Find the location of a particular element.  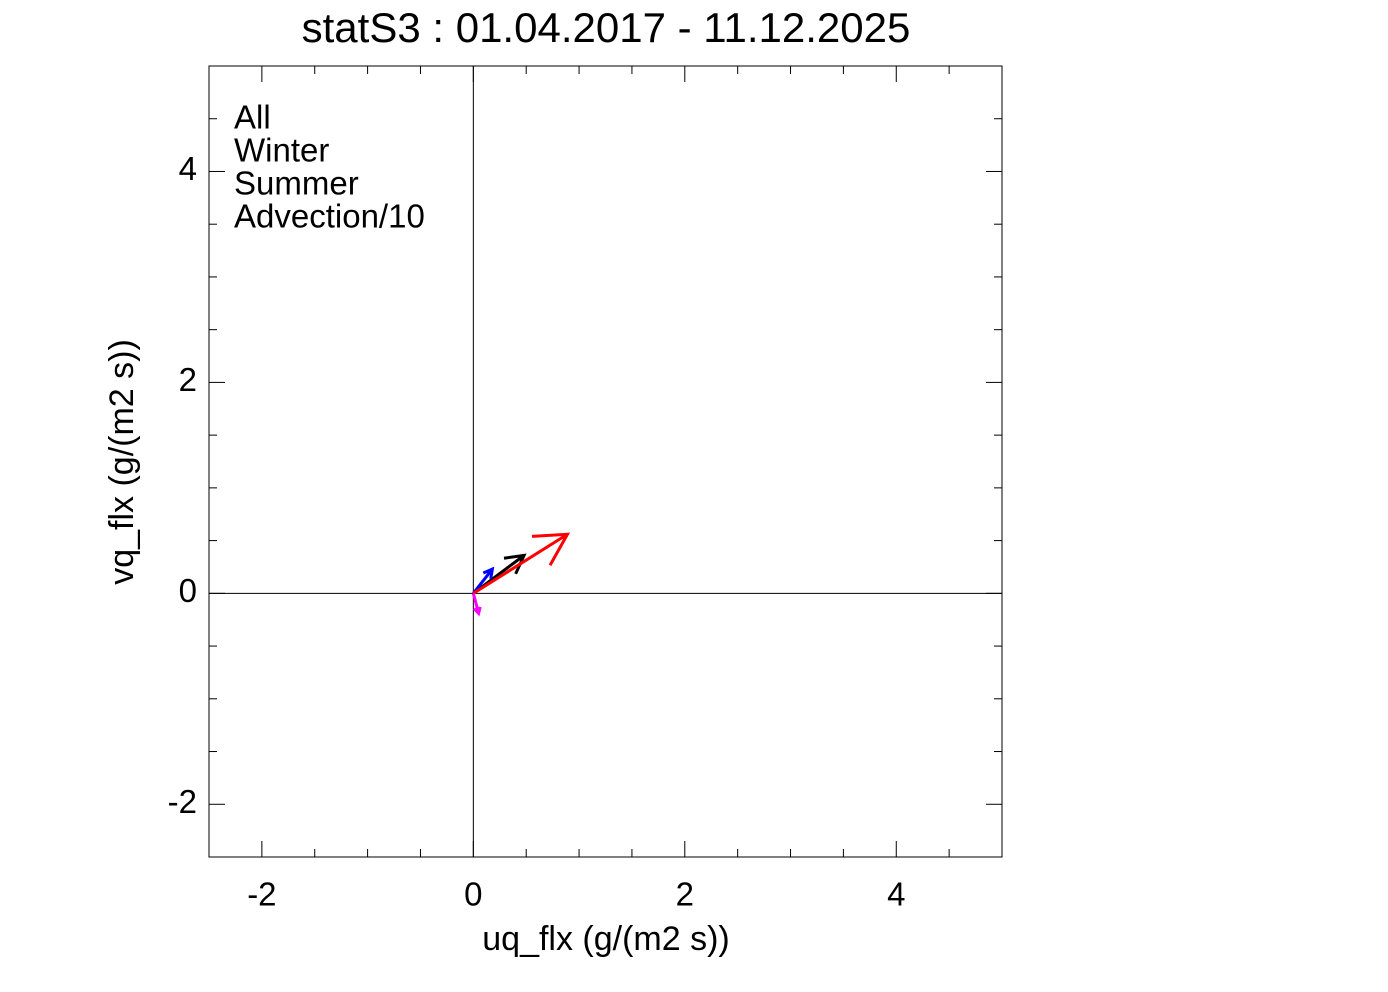

y-tick-label: 0 is located at coordinates (188, 590).